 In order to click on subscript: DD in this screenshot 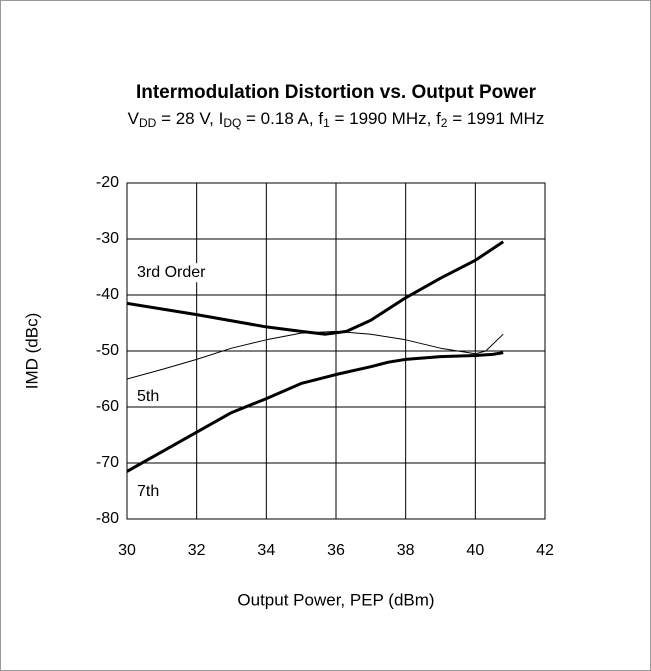, I will do `click(148, 123)`.